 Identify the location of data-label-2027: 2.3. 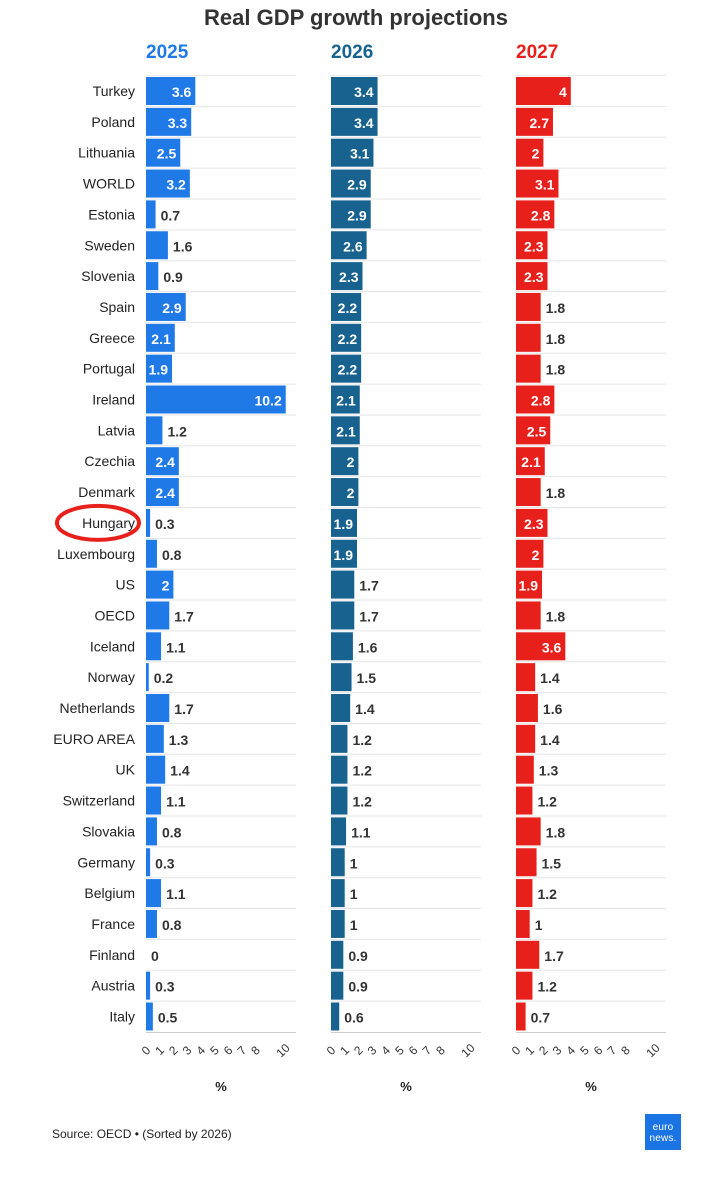
(534, 246).